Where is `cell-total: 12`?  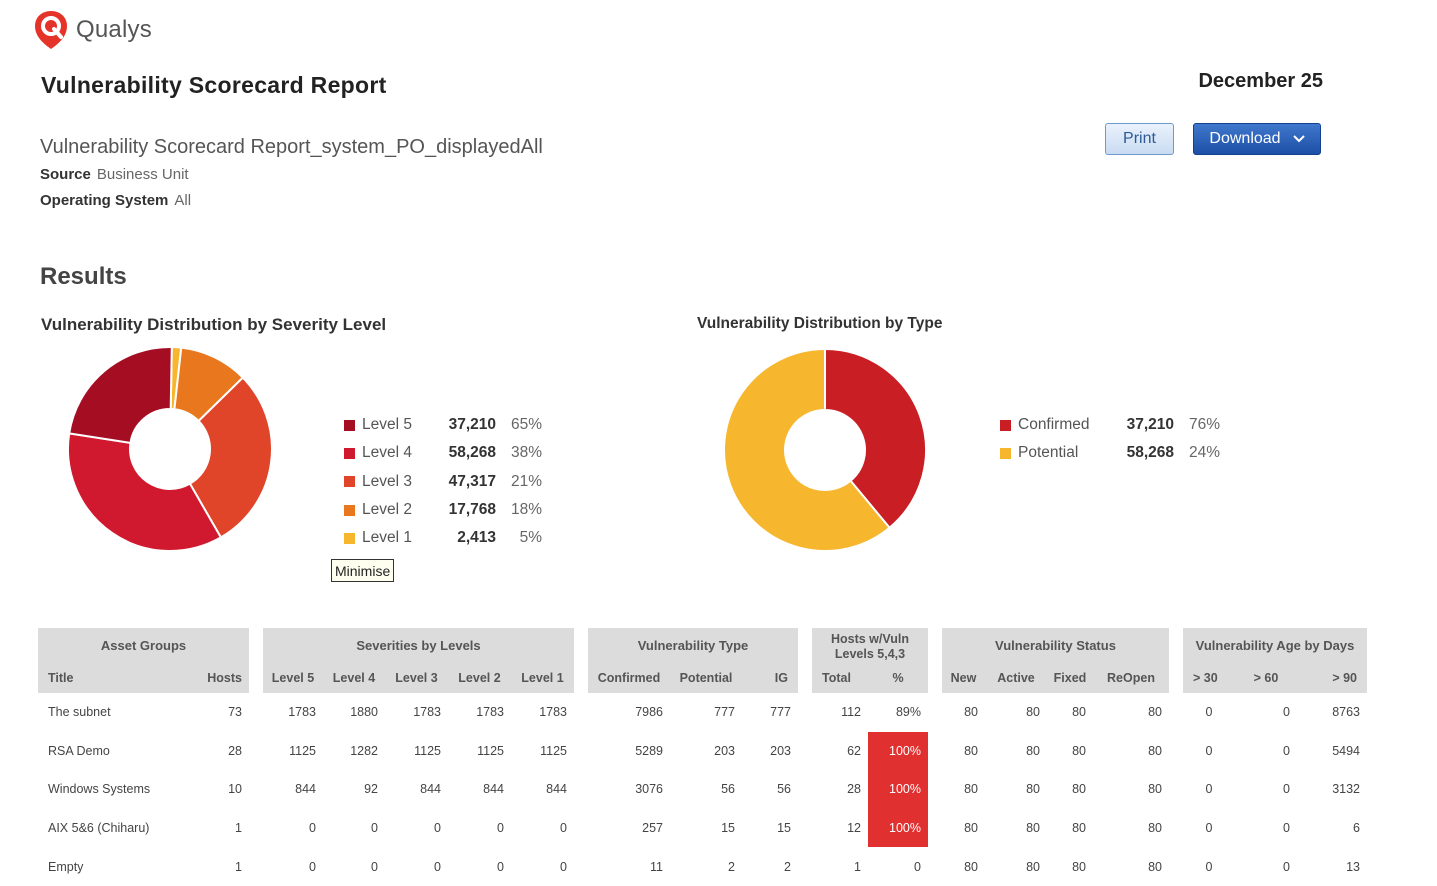
cell-total: 12 is located at coordinates (840, 828).